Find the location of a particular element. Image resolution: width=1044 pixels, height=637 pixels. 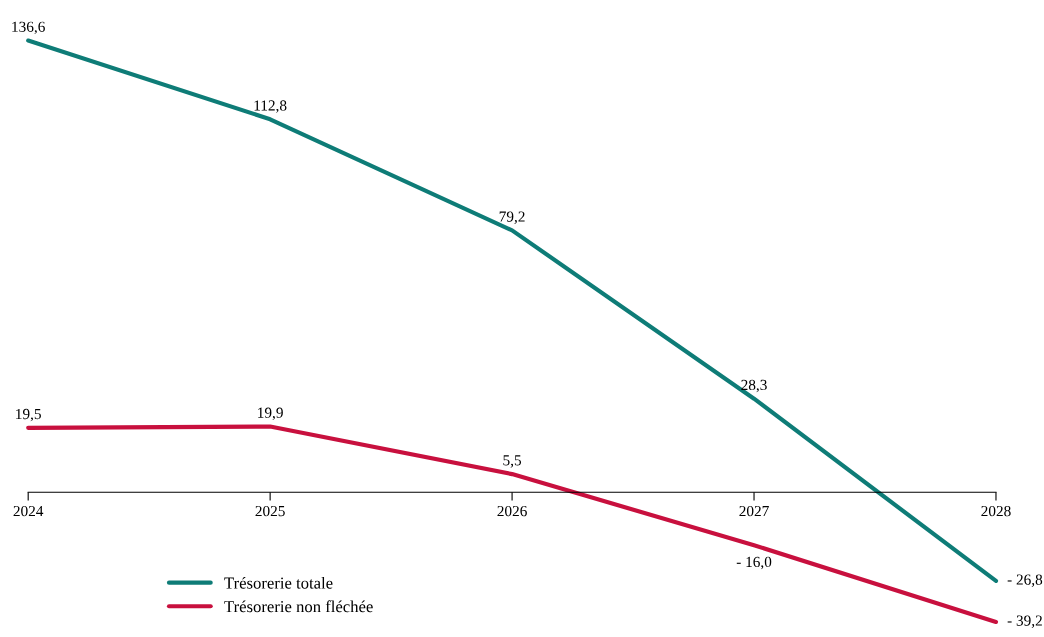

data-label: - 39,2 is located at coordinates (1024, 621).